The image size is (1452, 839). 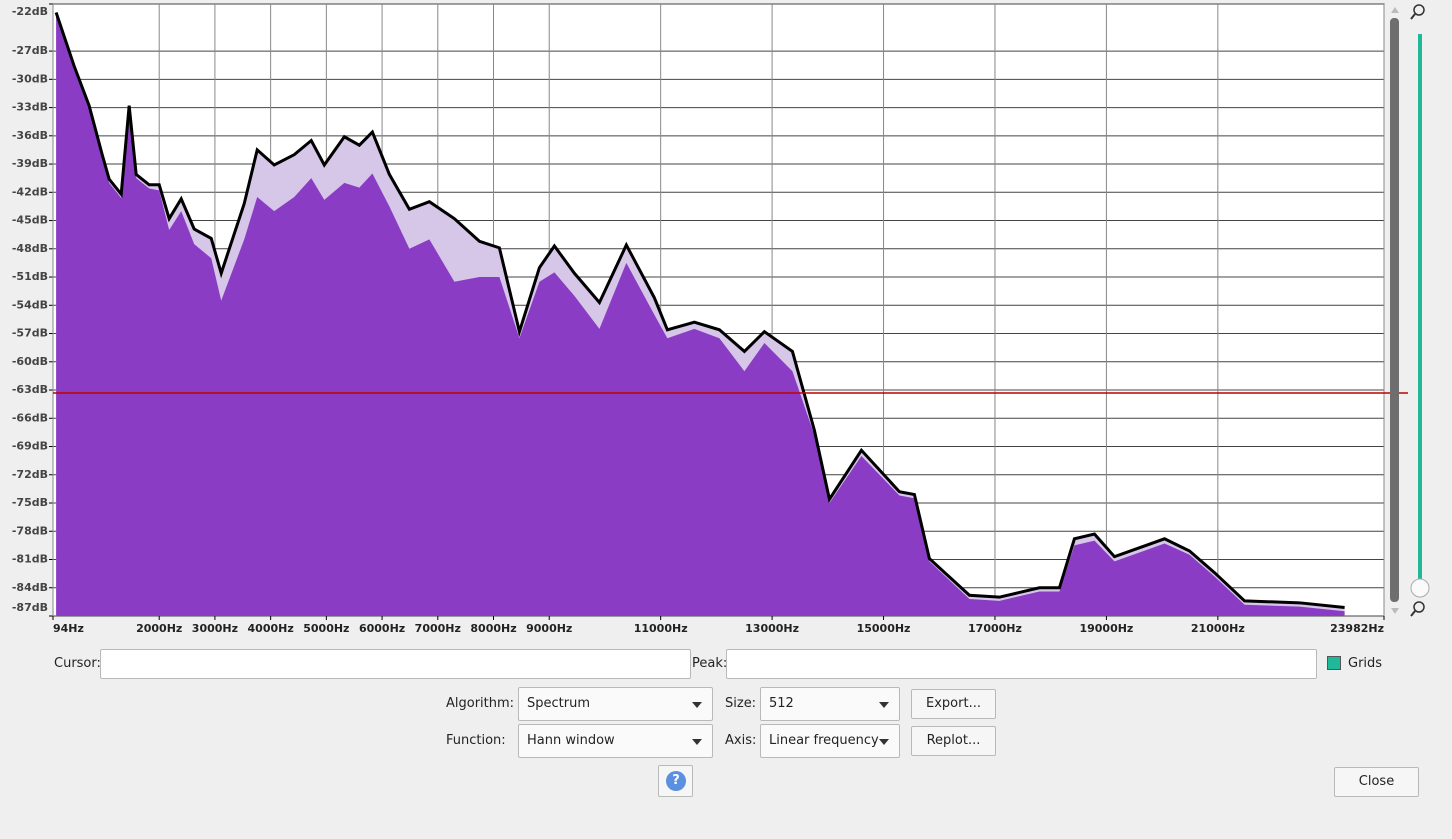 I want to click on x-tick-label: 15000Hz, so click(x=884, y=628).